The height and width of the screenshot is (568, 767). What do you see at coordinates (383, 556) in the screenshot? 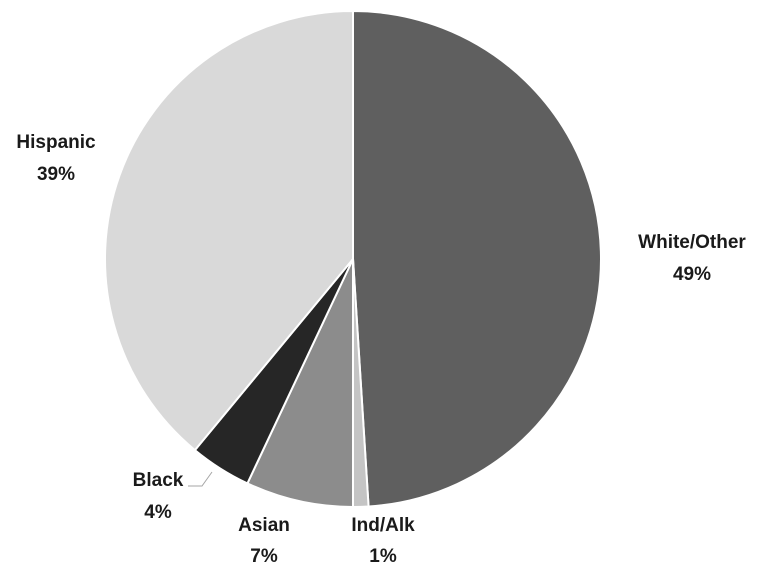
I see `slice-value-ind-alk: 1%` at bounding box center [383, 556].